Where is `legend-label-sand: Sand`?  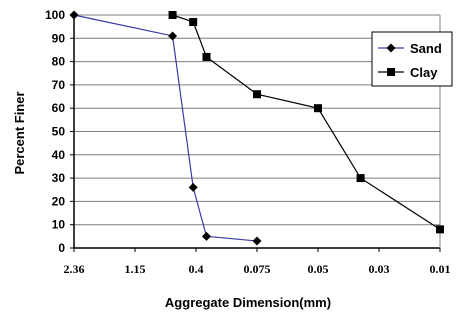 legend-label-sand: Sand is located at coordinates (426, 48).